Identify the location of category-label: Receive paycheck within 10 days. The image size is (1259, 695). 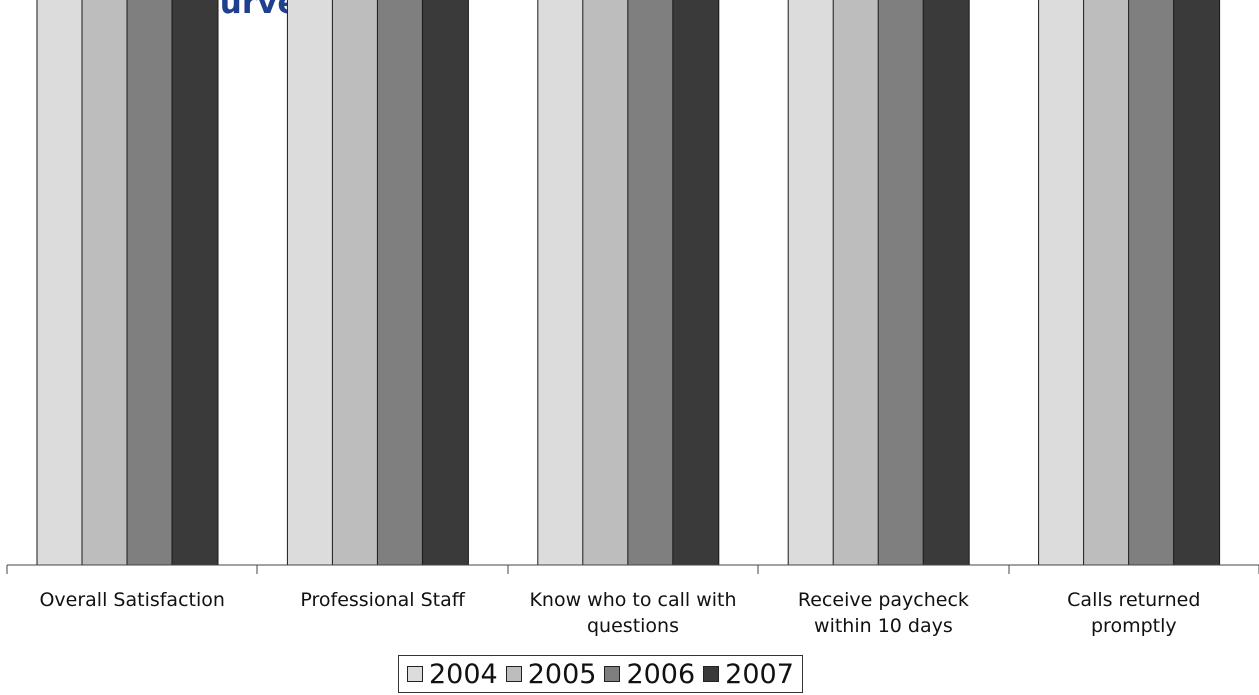
(883, 613).